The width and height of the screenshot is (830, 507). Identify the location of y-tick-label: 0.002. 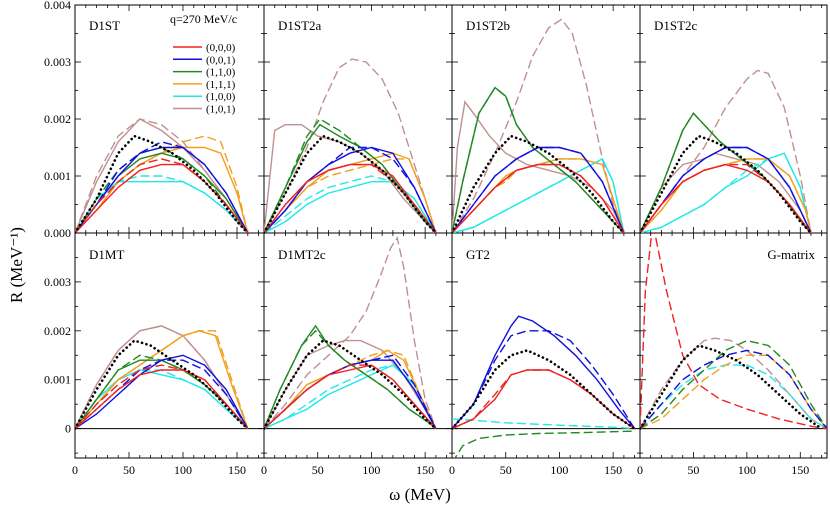
(57, 119).